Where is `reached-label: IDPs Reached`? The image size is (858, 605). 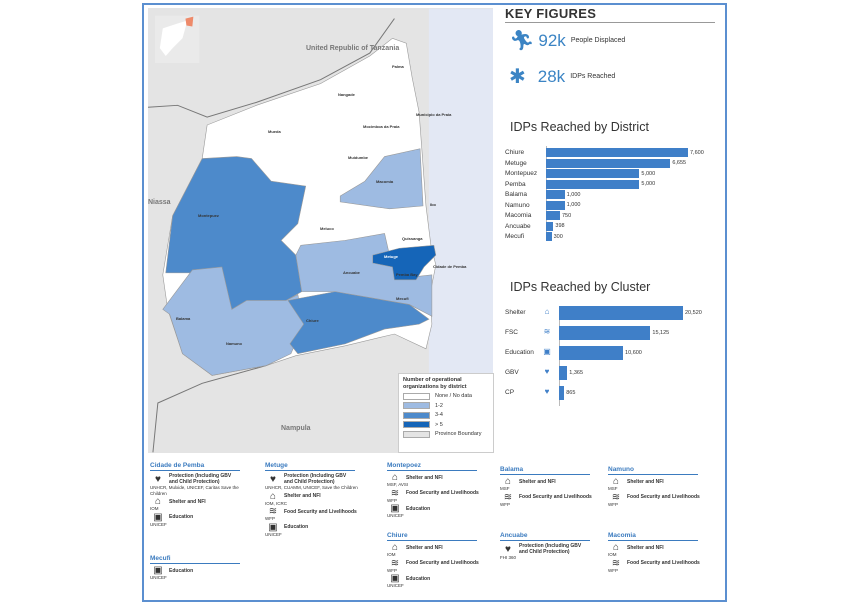
reached-label: IDPs Reached is located at coordinates (593, 76).